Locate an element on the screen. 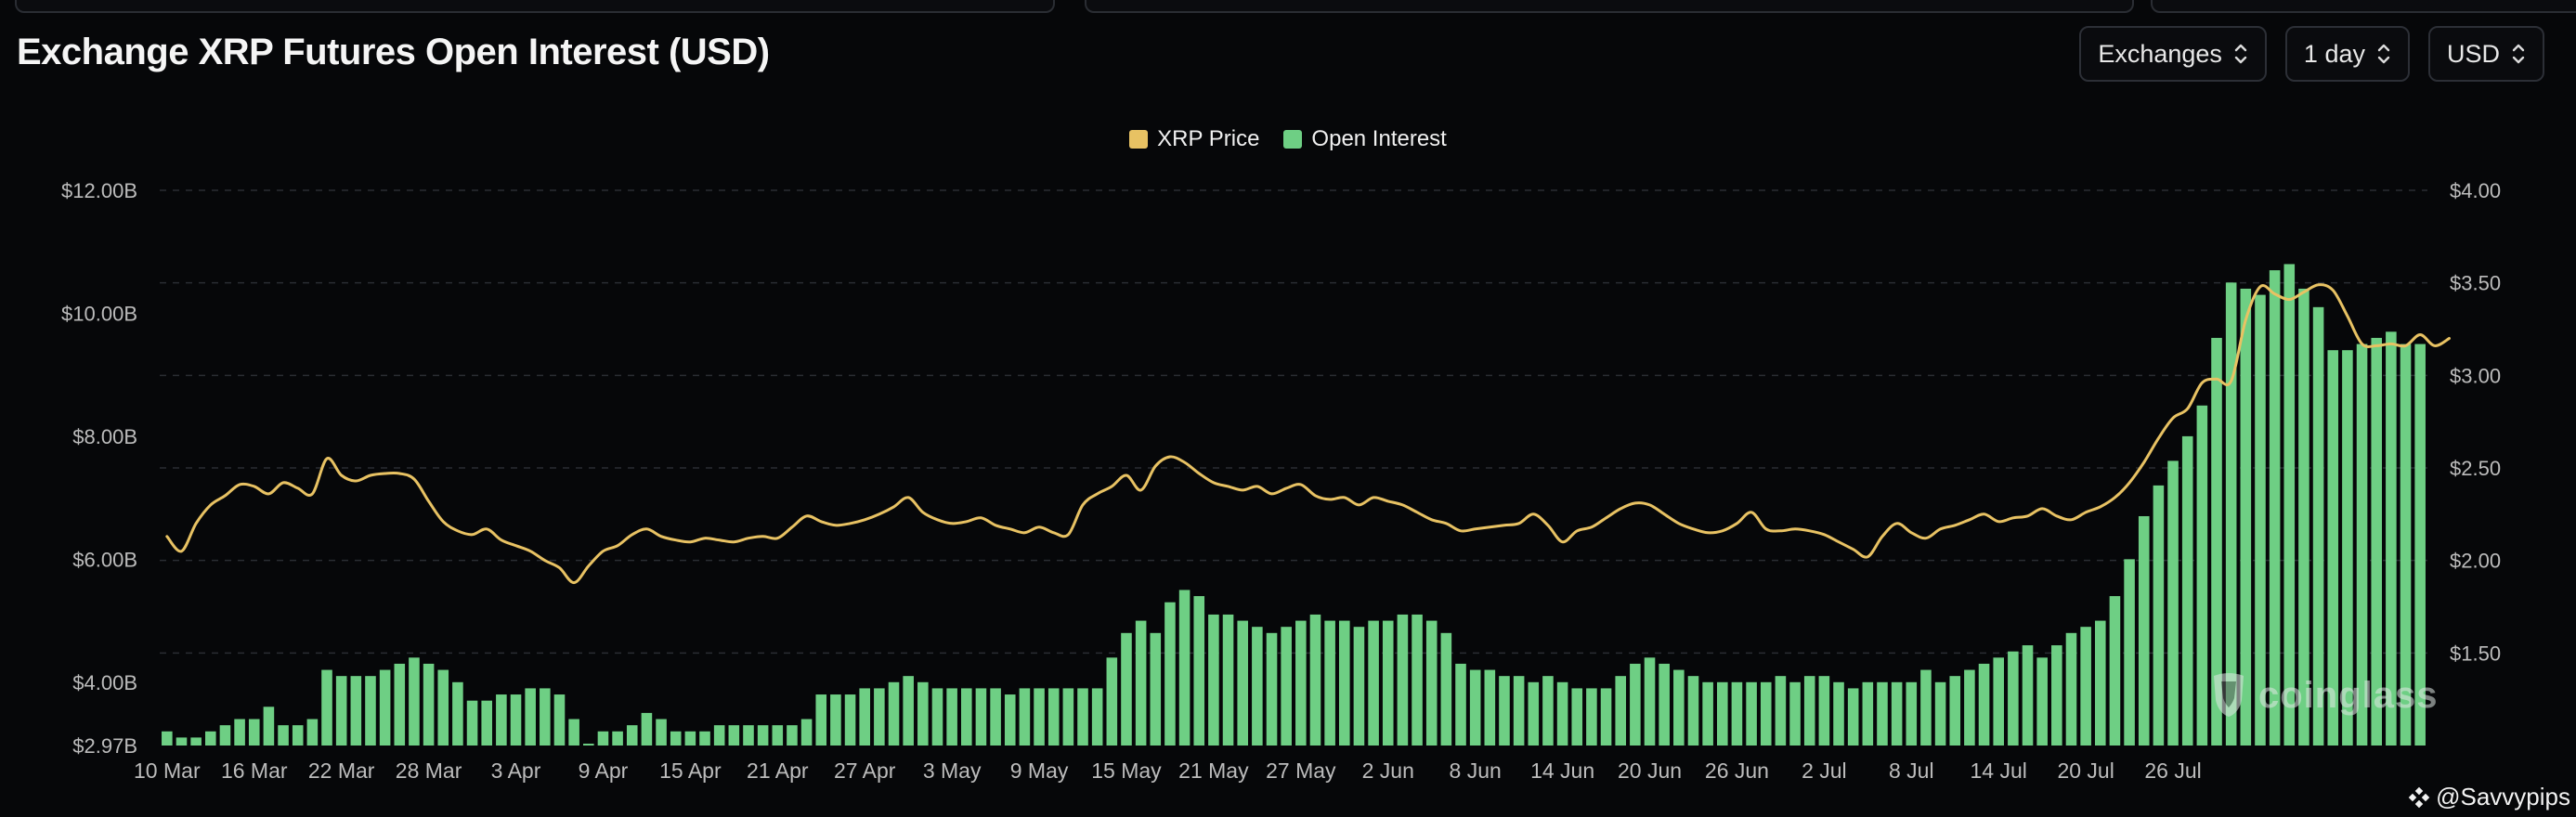  x-tick-label: 26 Jul is located at coordinates (2172, 771).